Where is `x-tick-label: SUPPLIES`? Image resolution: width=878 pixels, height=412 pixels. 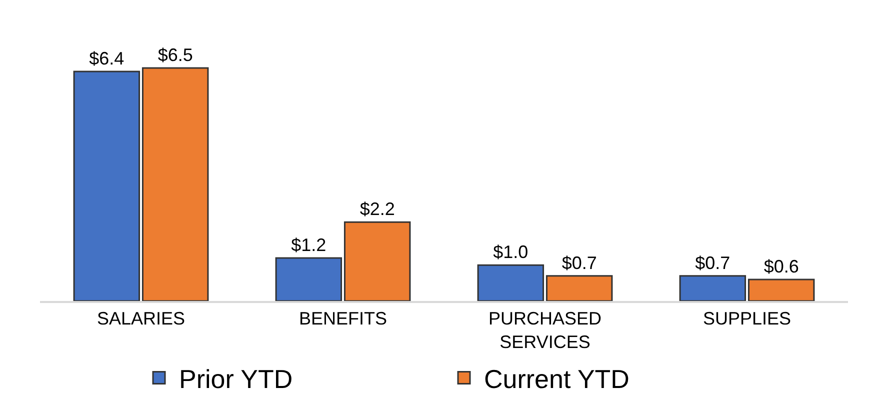
x-tick-label: SUPPLIES is located at coordinates (747, 318).